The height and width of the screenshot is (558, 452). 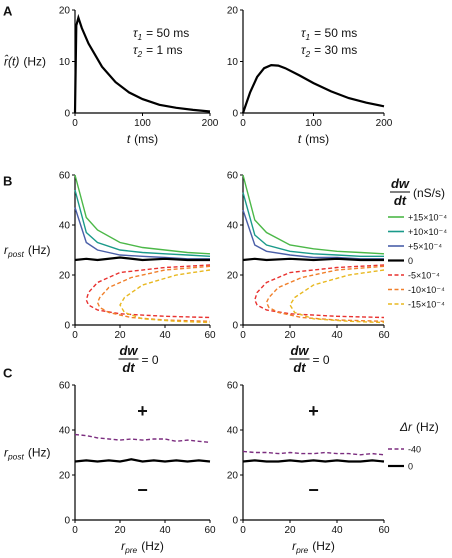 What do you see at coordinates (158, 51) in the screenshot?
I see `annotation: τ2 = 1 ms` at bounding box center [158, 51].